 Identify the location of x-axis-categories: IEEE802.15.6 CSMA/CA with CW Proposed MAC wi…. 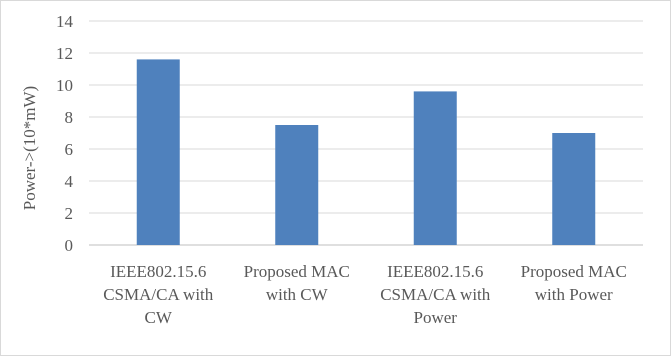
(365, 294).